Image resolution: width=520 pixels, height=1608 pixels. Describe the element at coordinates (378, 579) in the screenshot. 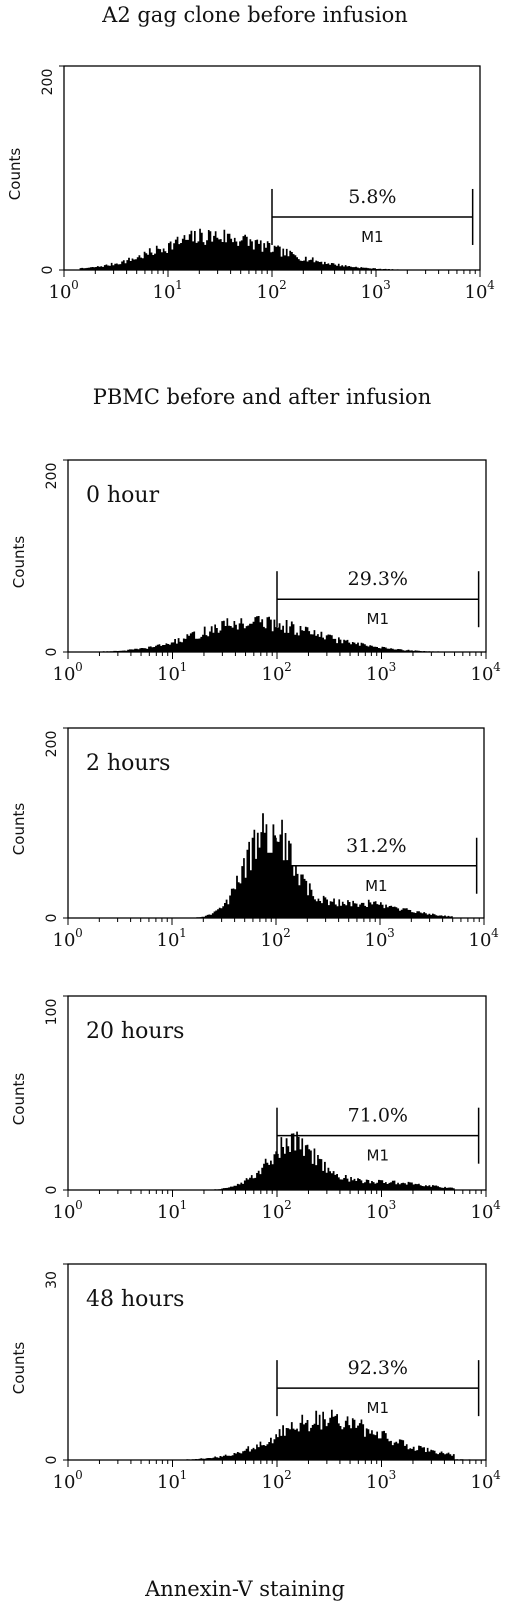

I see `gate-percent: 29.3%` at that location.